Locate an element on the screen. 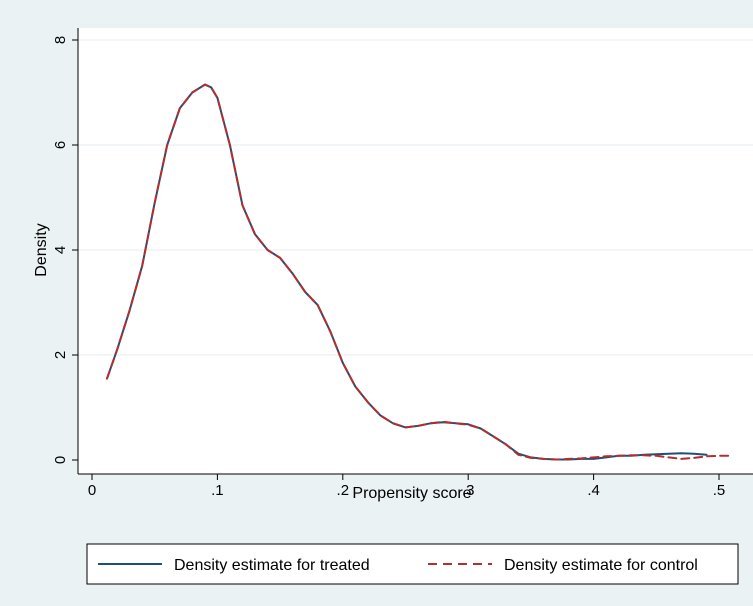 Image resolution: width=753 pixels, height=606 pixels. x-tick-label-0: 0 is located at coordinates (92, 490).